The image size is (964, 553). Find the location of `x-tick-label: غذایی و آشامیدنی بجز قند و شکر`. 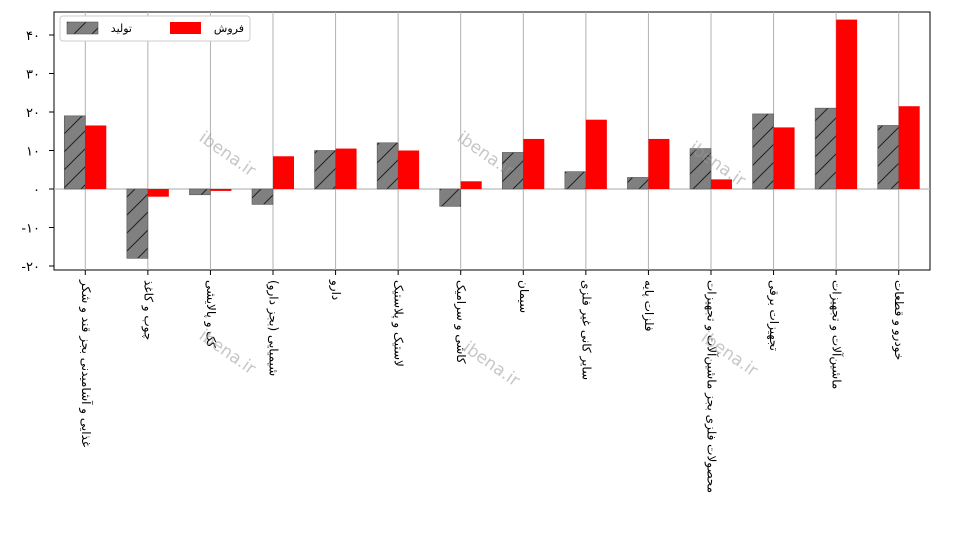

x-tick-label: غذایی و آشامیدنی بجز قند و شکر is located at coordinates (86, 363).